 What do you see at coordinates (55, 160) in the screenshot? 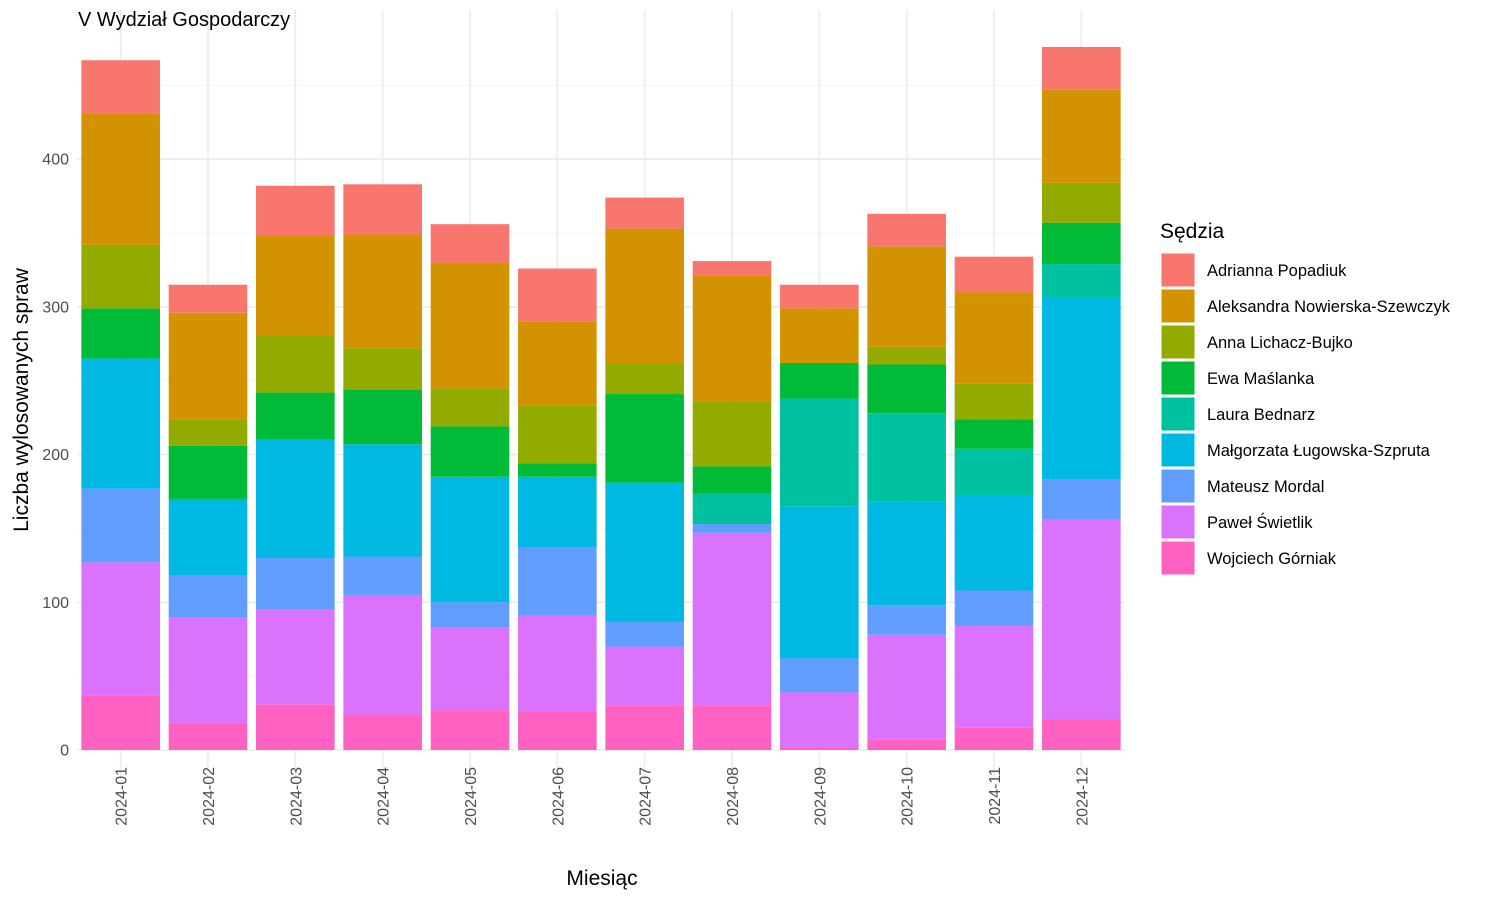
I see `y-tick-label: 400` at bounding box center [55, 160].